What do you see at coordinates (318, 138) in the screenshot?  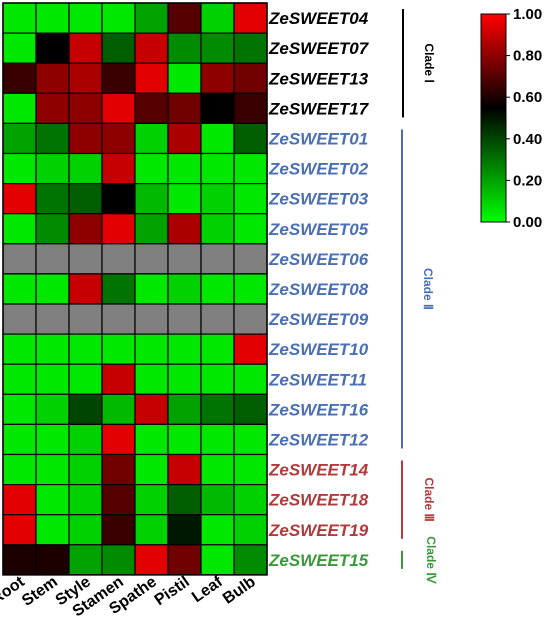 I see `row-label: ZeSWEET01` at bounding box center [318, 138].